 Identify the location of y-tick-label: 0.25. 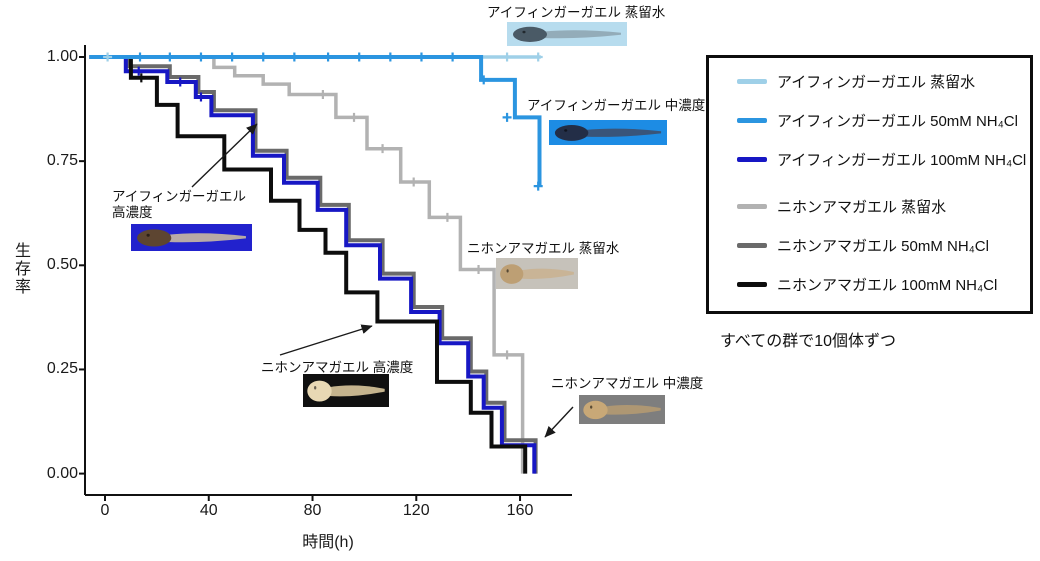
(62, 369).